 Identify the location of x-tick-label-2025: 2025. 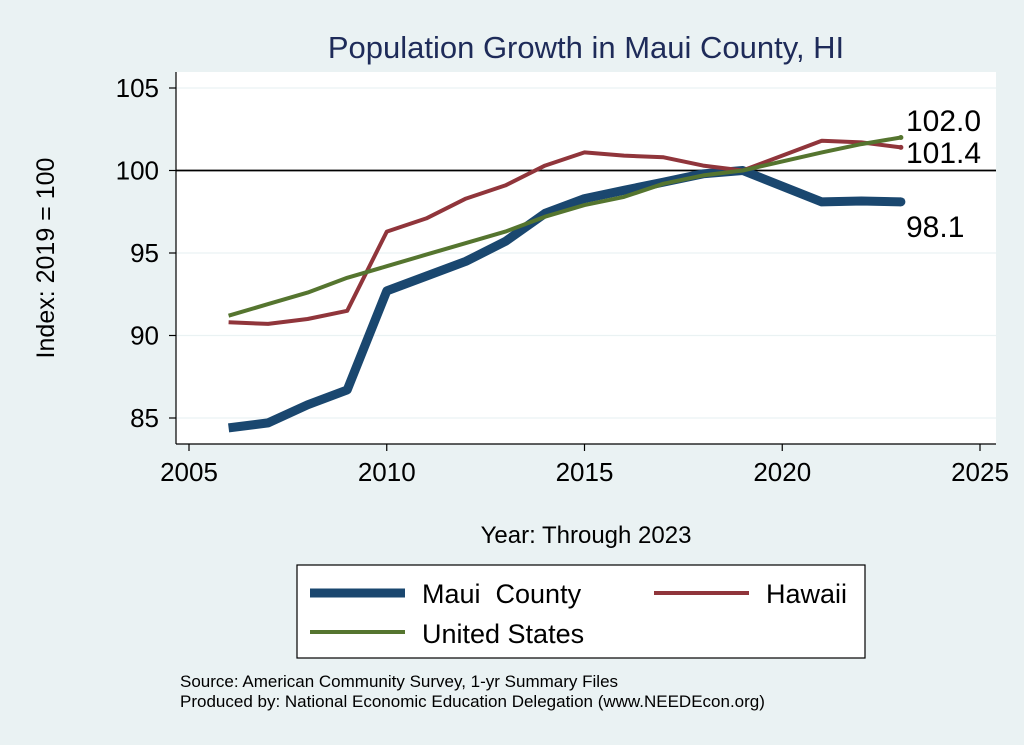
(980, 472).